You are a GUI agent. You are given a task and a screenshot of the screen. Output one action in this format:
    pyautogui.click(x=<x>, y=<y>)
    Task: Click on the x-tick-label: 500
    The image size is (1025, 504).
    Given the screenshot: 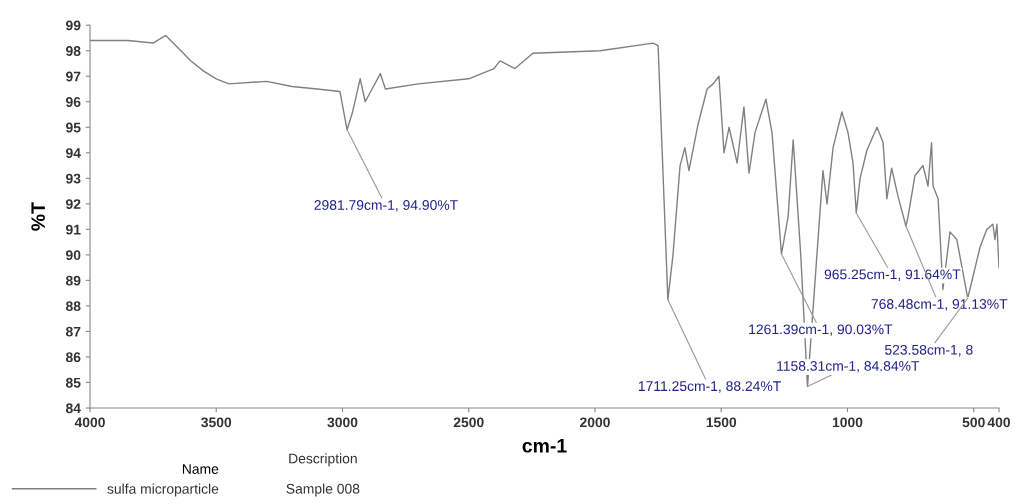 What is the action you would take?
    pyautogui.click(x=973, y=422)
    